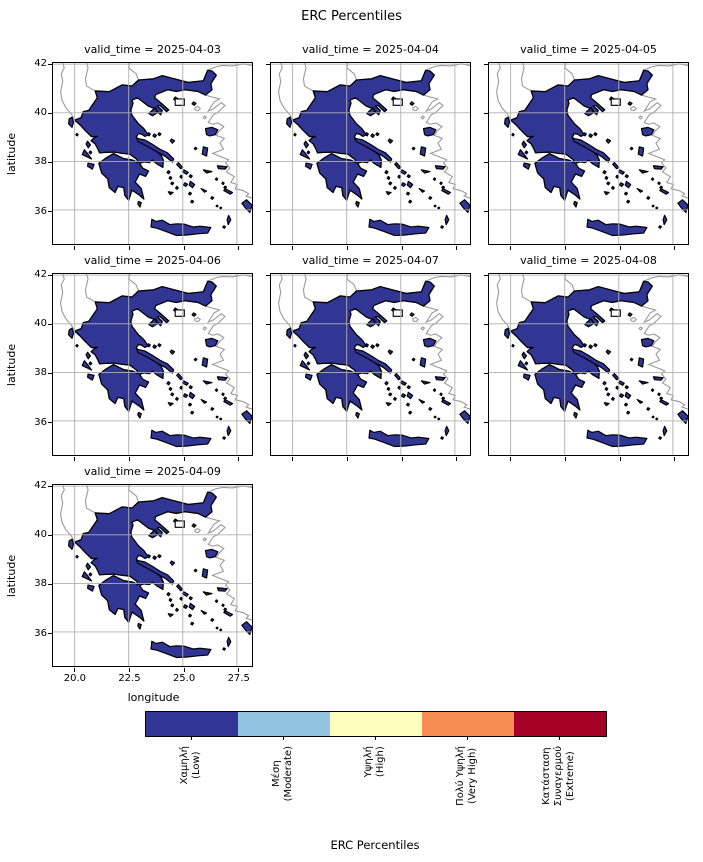 The width and height of the screenshot is (703, 862). I want to click on facet-title: valid_time = 2025-04-07, so click(370, 260).